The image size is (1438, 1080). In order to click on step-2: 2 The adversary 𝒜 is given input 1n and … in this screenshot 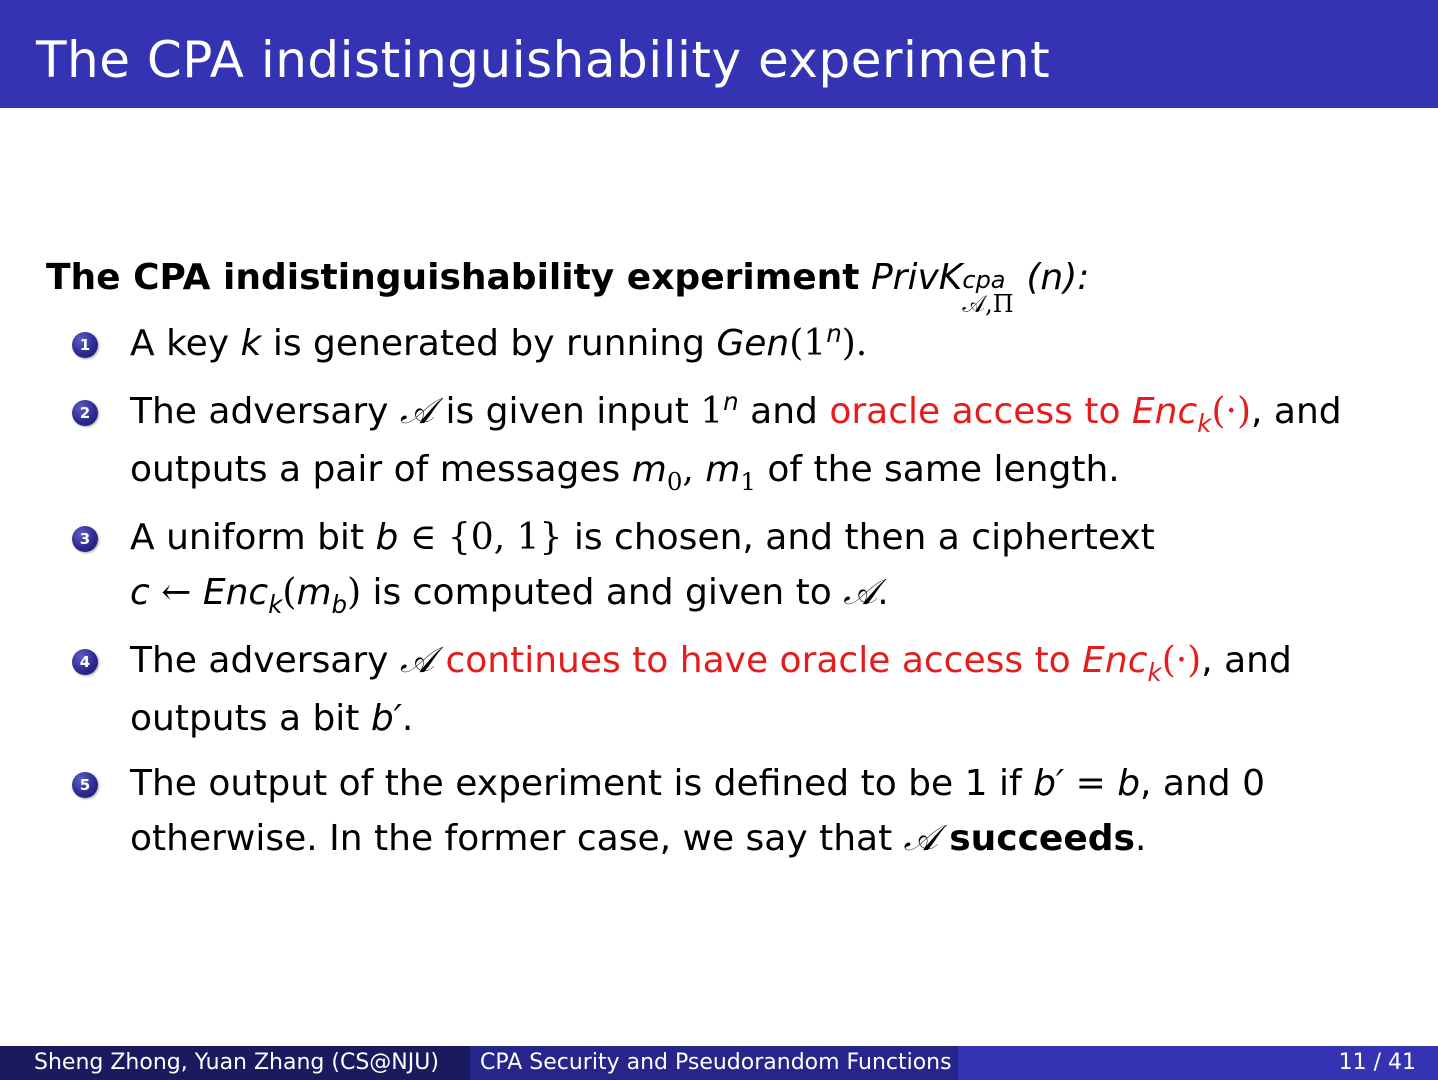, I will do `click(726, 442)`.